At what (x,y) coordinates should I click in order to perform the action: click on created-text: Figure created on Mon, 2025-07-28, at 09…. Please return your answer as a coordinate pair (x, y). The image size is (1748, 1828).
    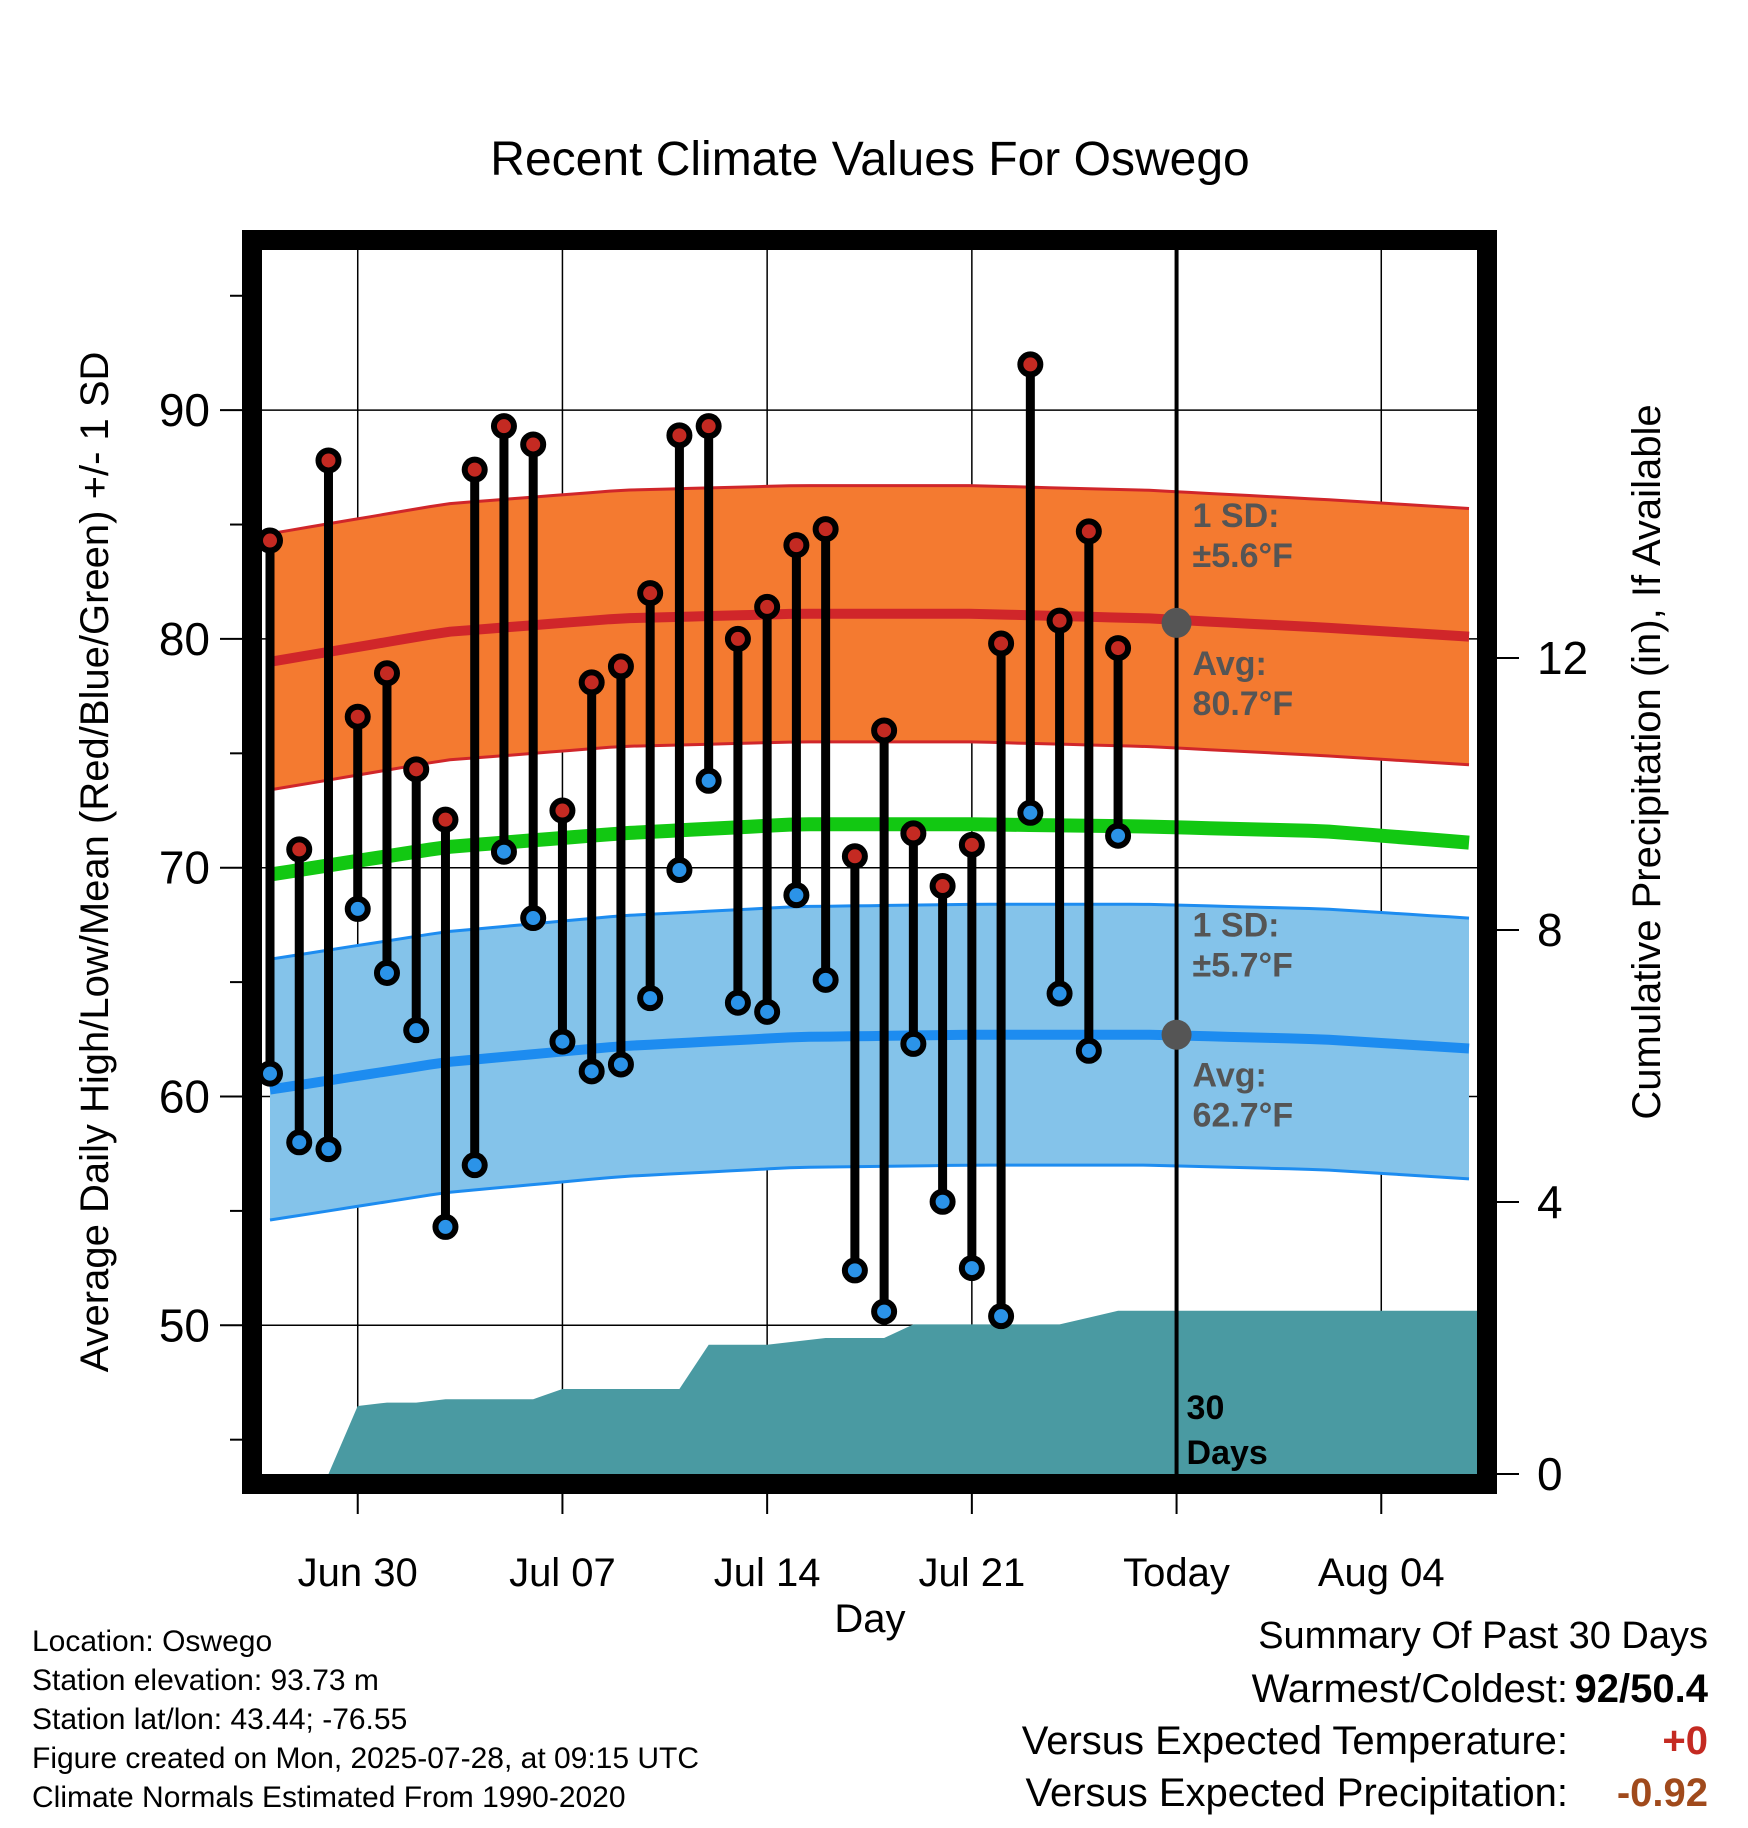
    Looking at the image, I should click on (366, 1758).